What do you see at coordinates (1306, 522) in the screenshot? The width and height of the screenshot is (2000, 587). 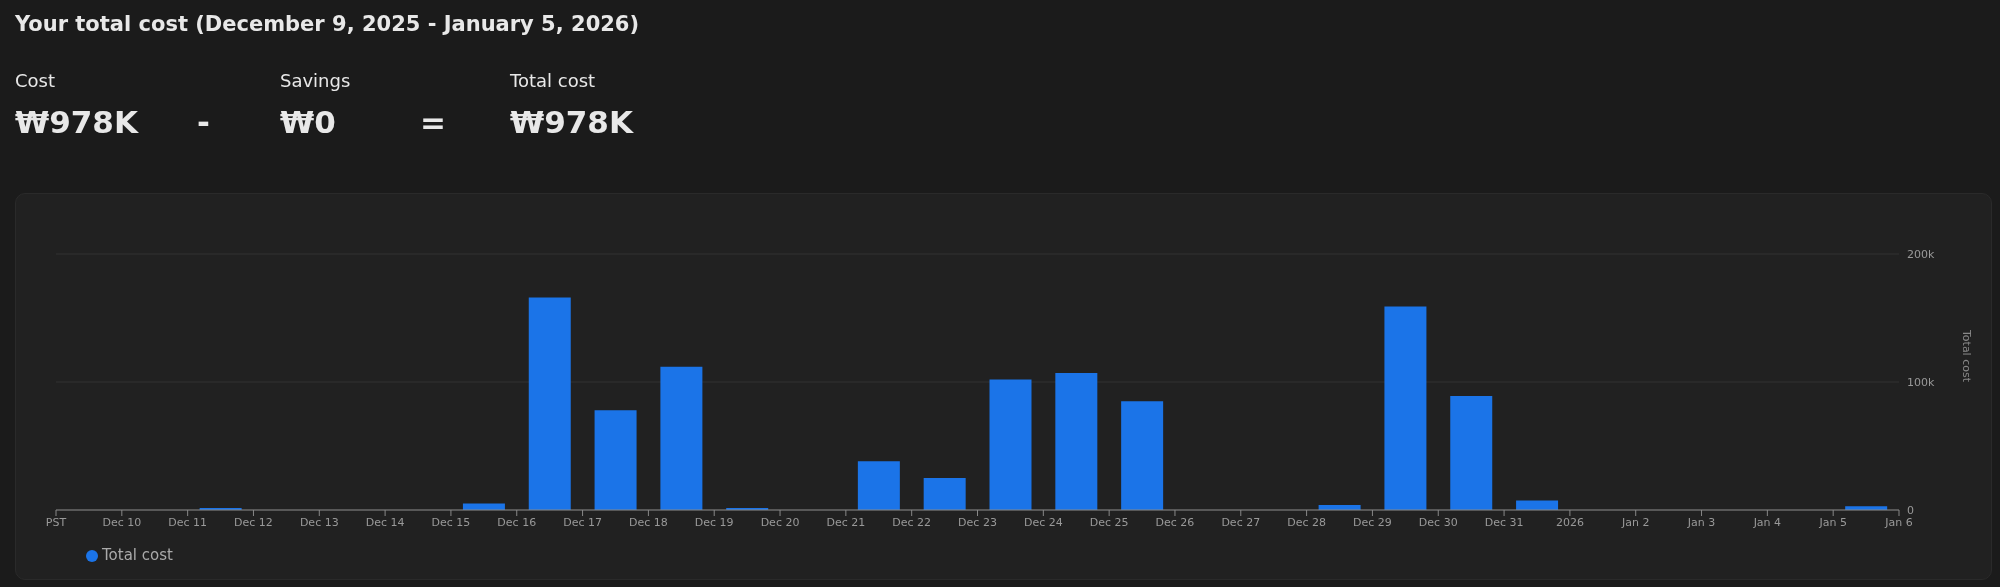 I see `x-tick-label: Dec 28` at bounding box center [1306, 522].